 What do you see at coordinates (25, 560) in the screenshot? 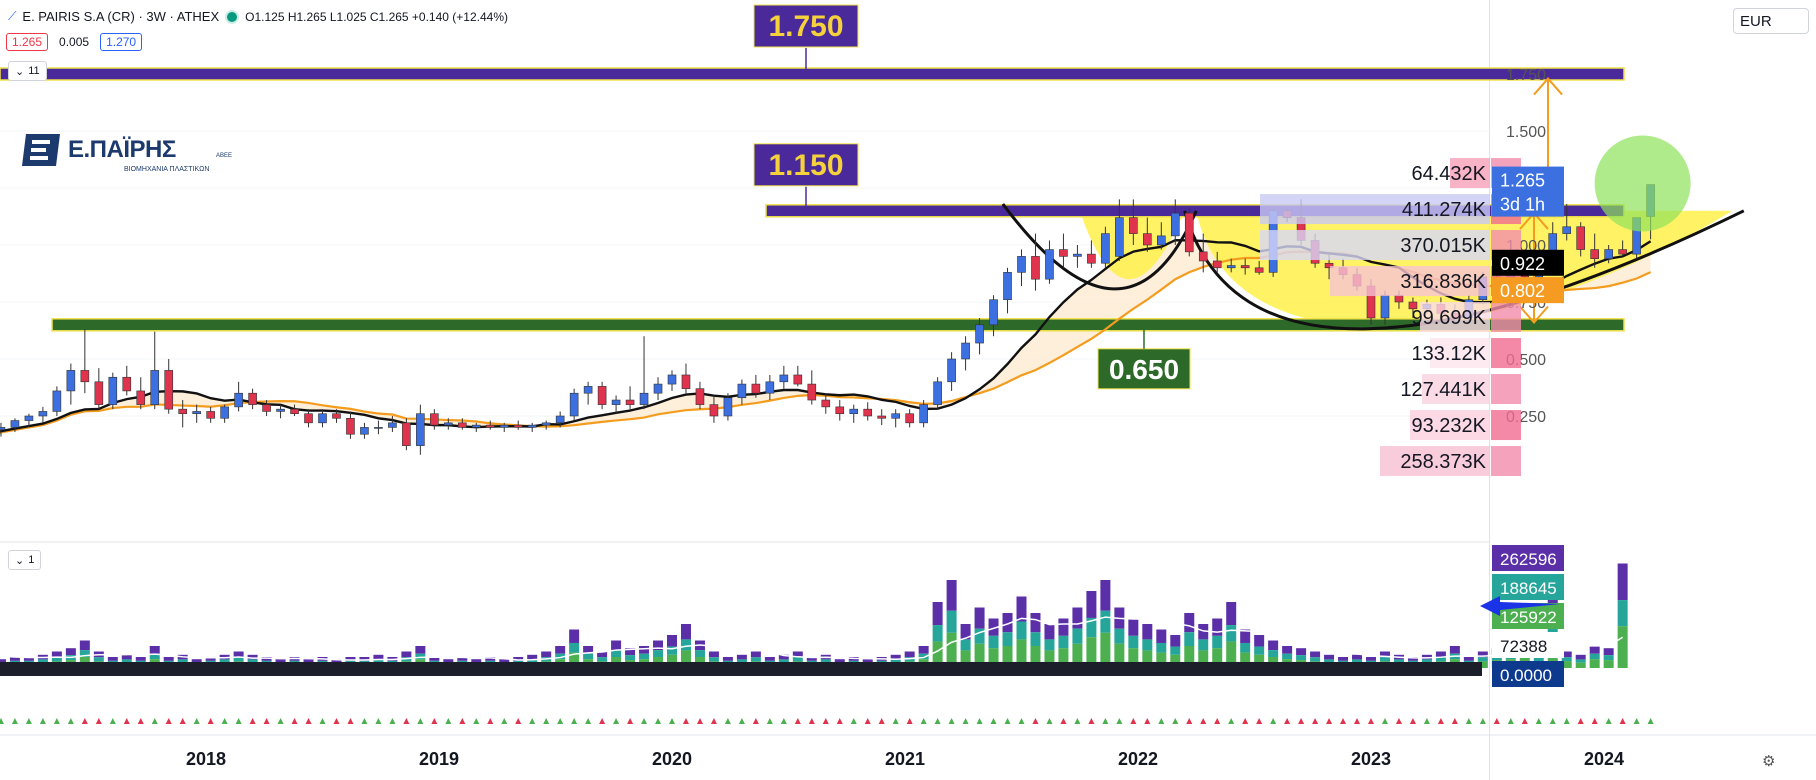
I see `volume-pane-toggle: ⌄ 1` at bounding box center [25, 560].